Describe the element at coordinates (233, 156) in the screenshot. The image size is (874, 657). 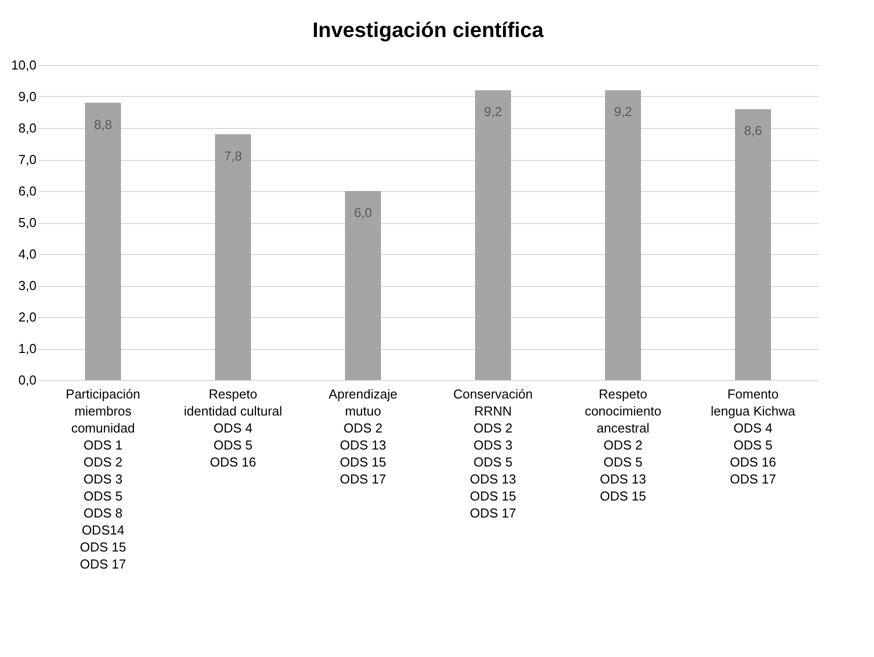
I see `data-label: 7,8` at that location.